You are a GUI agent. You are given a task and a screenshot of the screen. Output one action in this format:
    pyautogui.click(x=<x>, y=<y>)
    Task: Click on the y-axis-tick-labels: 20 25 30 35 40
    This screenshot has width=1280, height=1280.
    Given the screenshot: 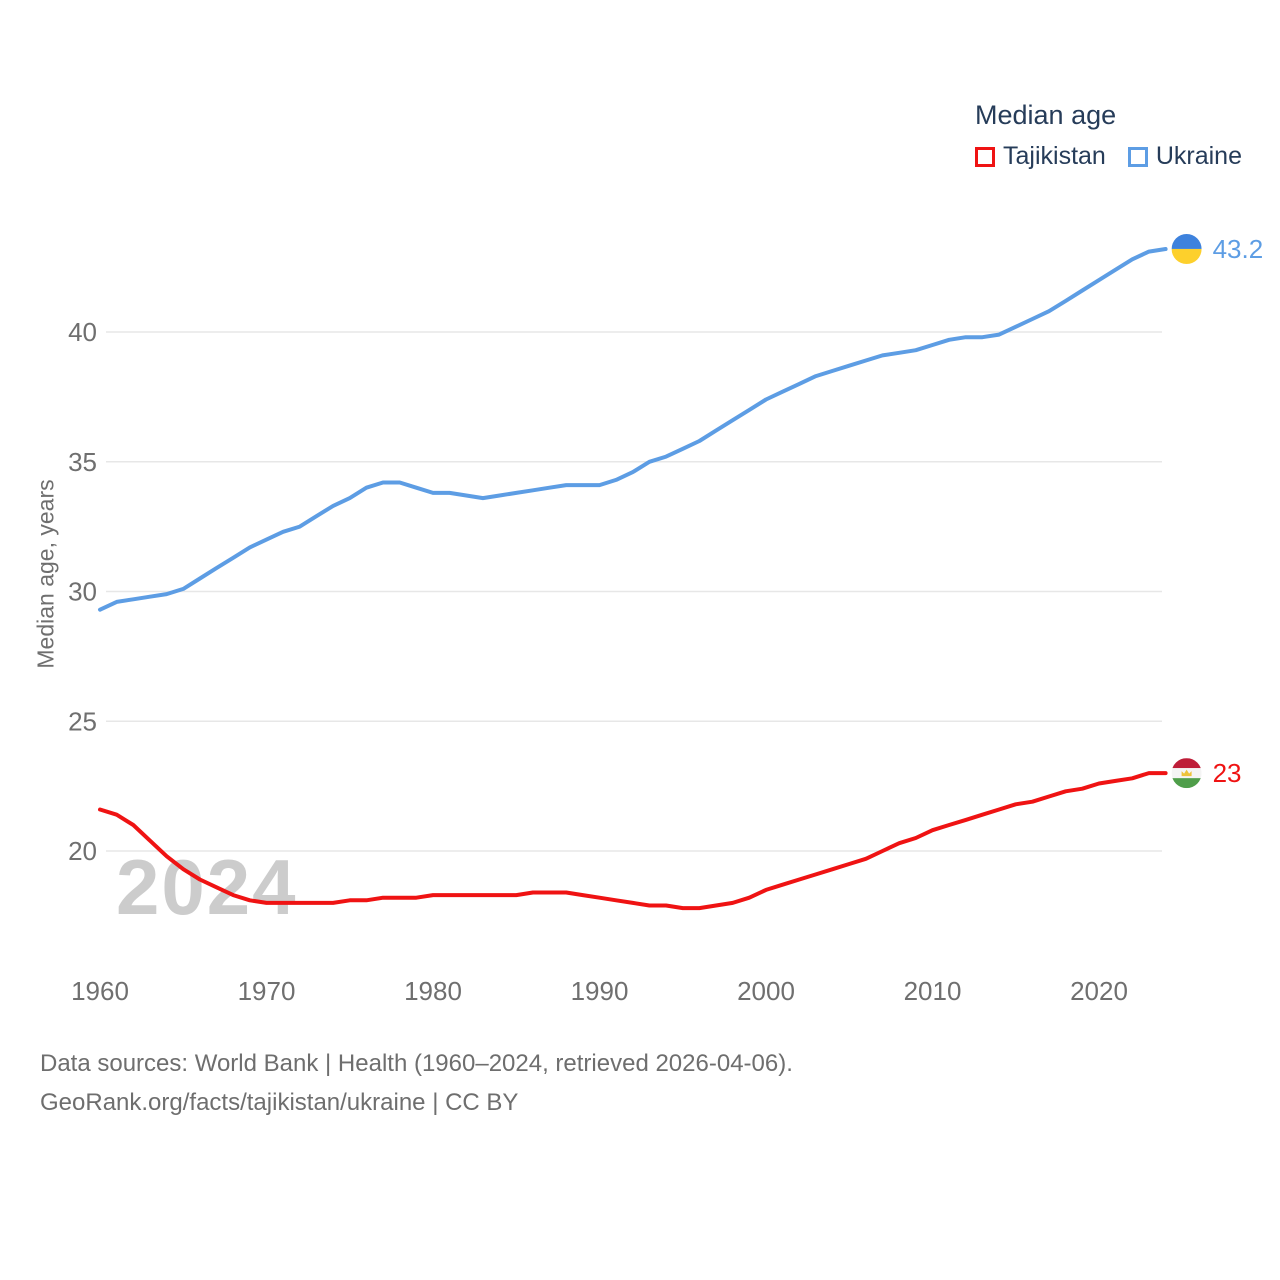 What is the action you would take?
    pyautogui.click(x=82, y=591)
    